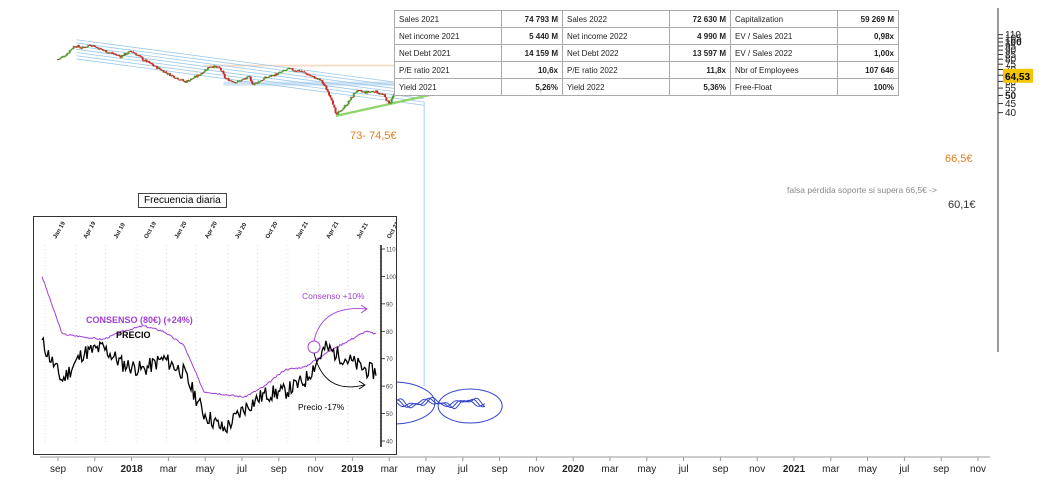 Image resolution: width=1052 pixels, height=491 pixels. I want to click on inset-tick-label: 40, so click(389, 443).